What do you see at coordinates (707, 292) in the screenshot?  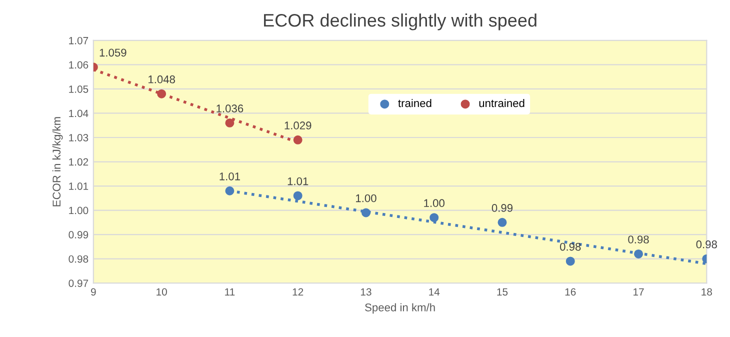 I see `x-tick-label: 18` at bounding box center [707, 292].